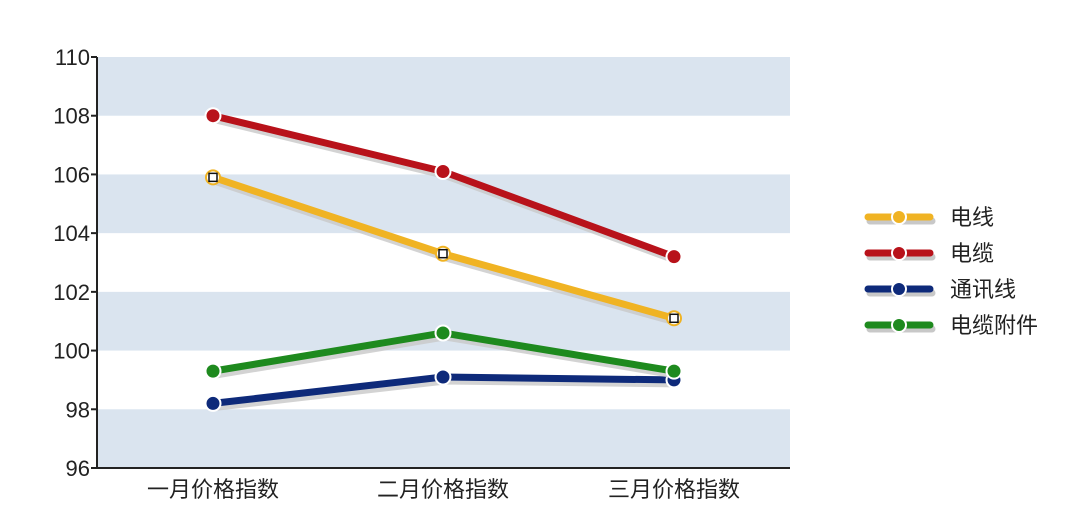  What do you see at coordinates (71, 174) in the screenshot?
I see `y-tick-label: 106` at bounding box center [71, 174].